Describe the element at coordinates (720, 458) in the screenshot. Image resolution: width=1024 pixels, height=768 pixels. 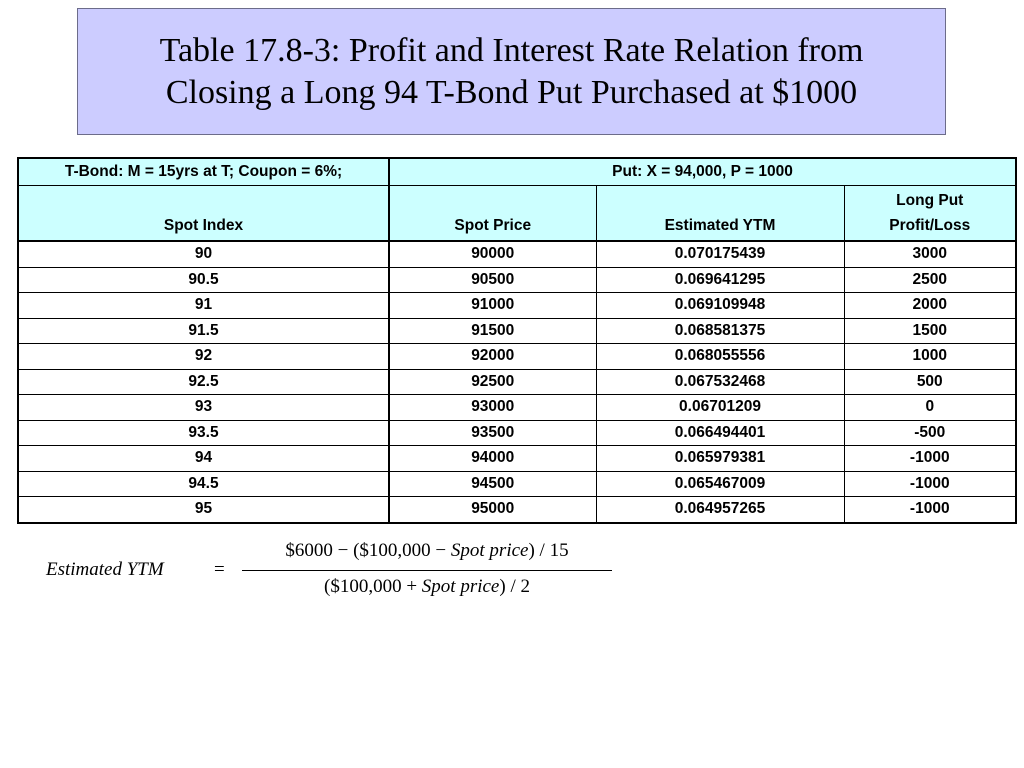
I see `cell-estimated-ytm: 0.065979381` at that location.